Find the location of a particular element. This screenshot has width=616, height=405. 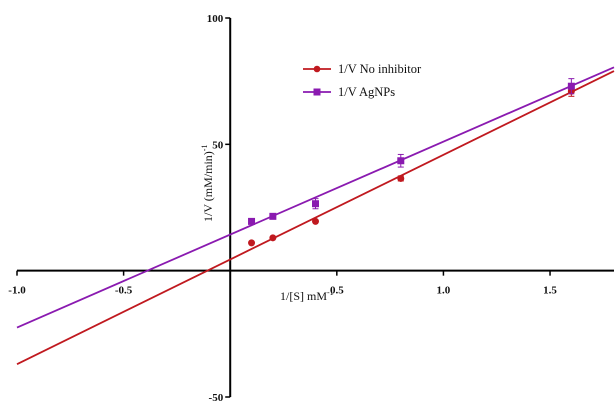

legend-label-no-inhibitor: 1/V No inhibitor is located at coordinates (380, 69).